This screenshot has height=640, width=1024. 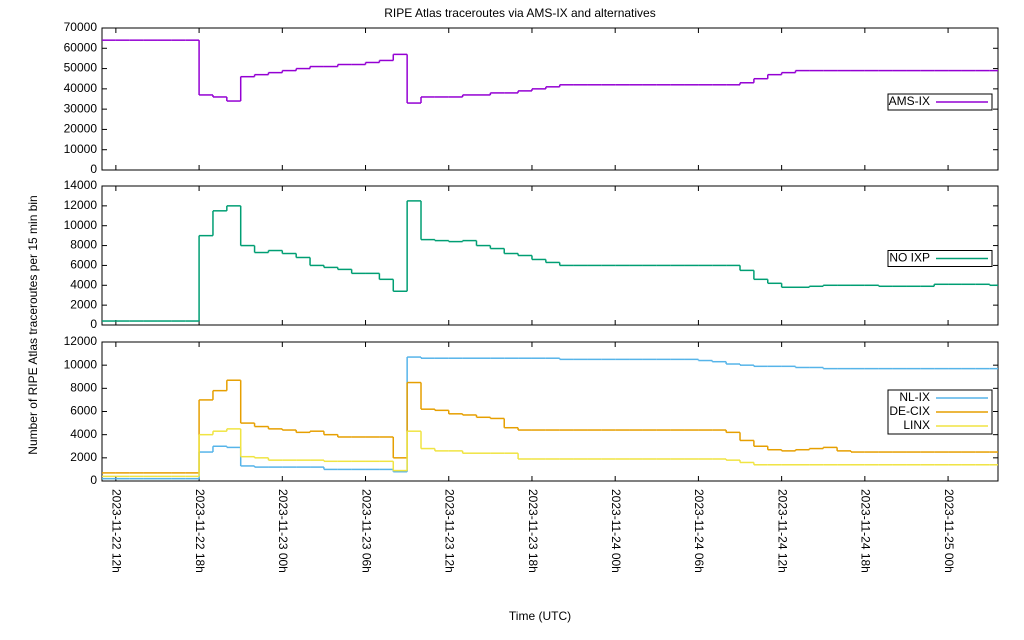 What do you see at coordinates (450, 531) in the screenshot?
I see `x-tick-label: 2023-11-23 12h` at bounding box center [450, 531].